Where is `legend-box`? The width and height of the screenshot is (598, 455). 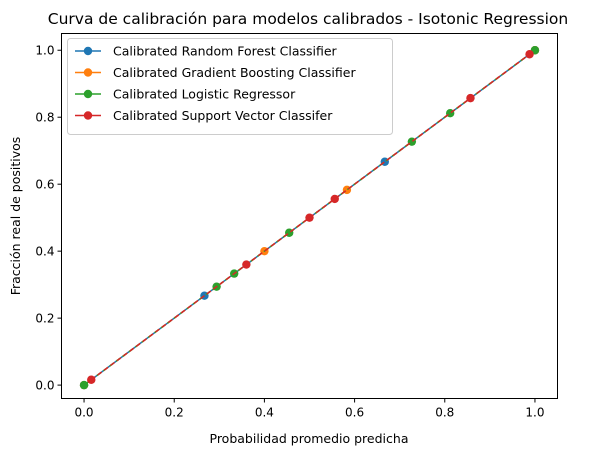 legend-box is located at coordinates (230, 86).